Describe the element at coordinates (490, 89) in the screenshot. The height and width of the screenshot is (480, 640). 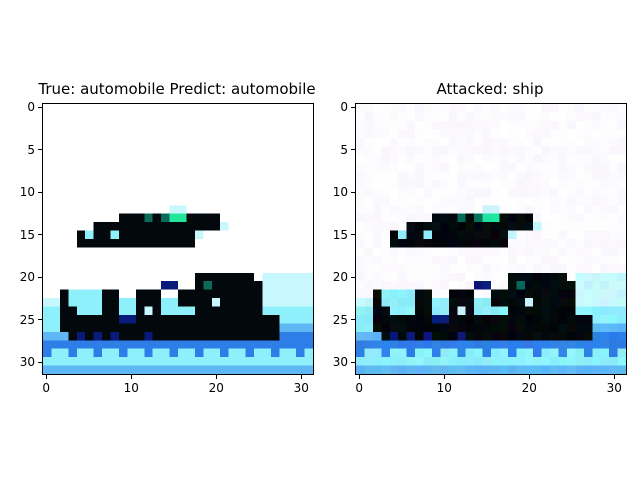
I see `right-panel-title: Attacked: ship` at that location.